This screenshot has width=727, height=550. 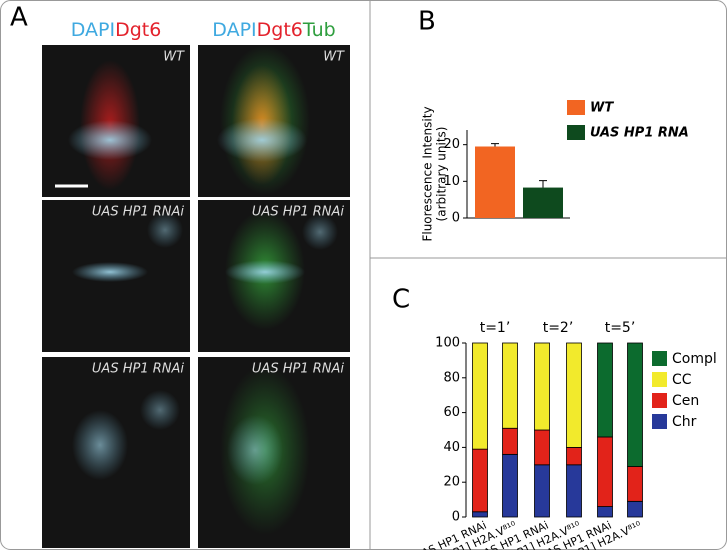 What do you see at coordinates (427, 22) in the screenshot?
I see `panel-label: B` at bounding box center [427, 22].